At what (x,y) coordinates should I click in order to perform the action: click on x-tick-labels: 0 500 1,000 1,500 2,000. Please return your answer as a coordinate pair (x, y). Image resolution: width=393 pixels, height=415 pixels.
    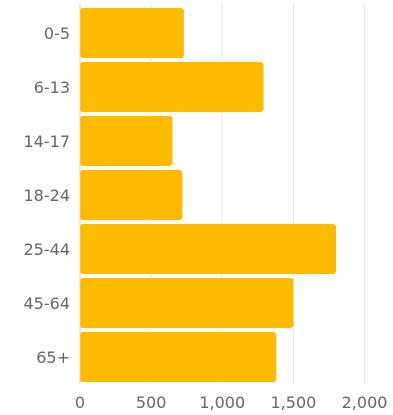
    Looking at the image, I should click on (231, 402).